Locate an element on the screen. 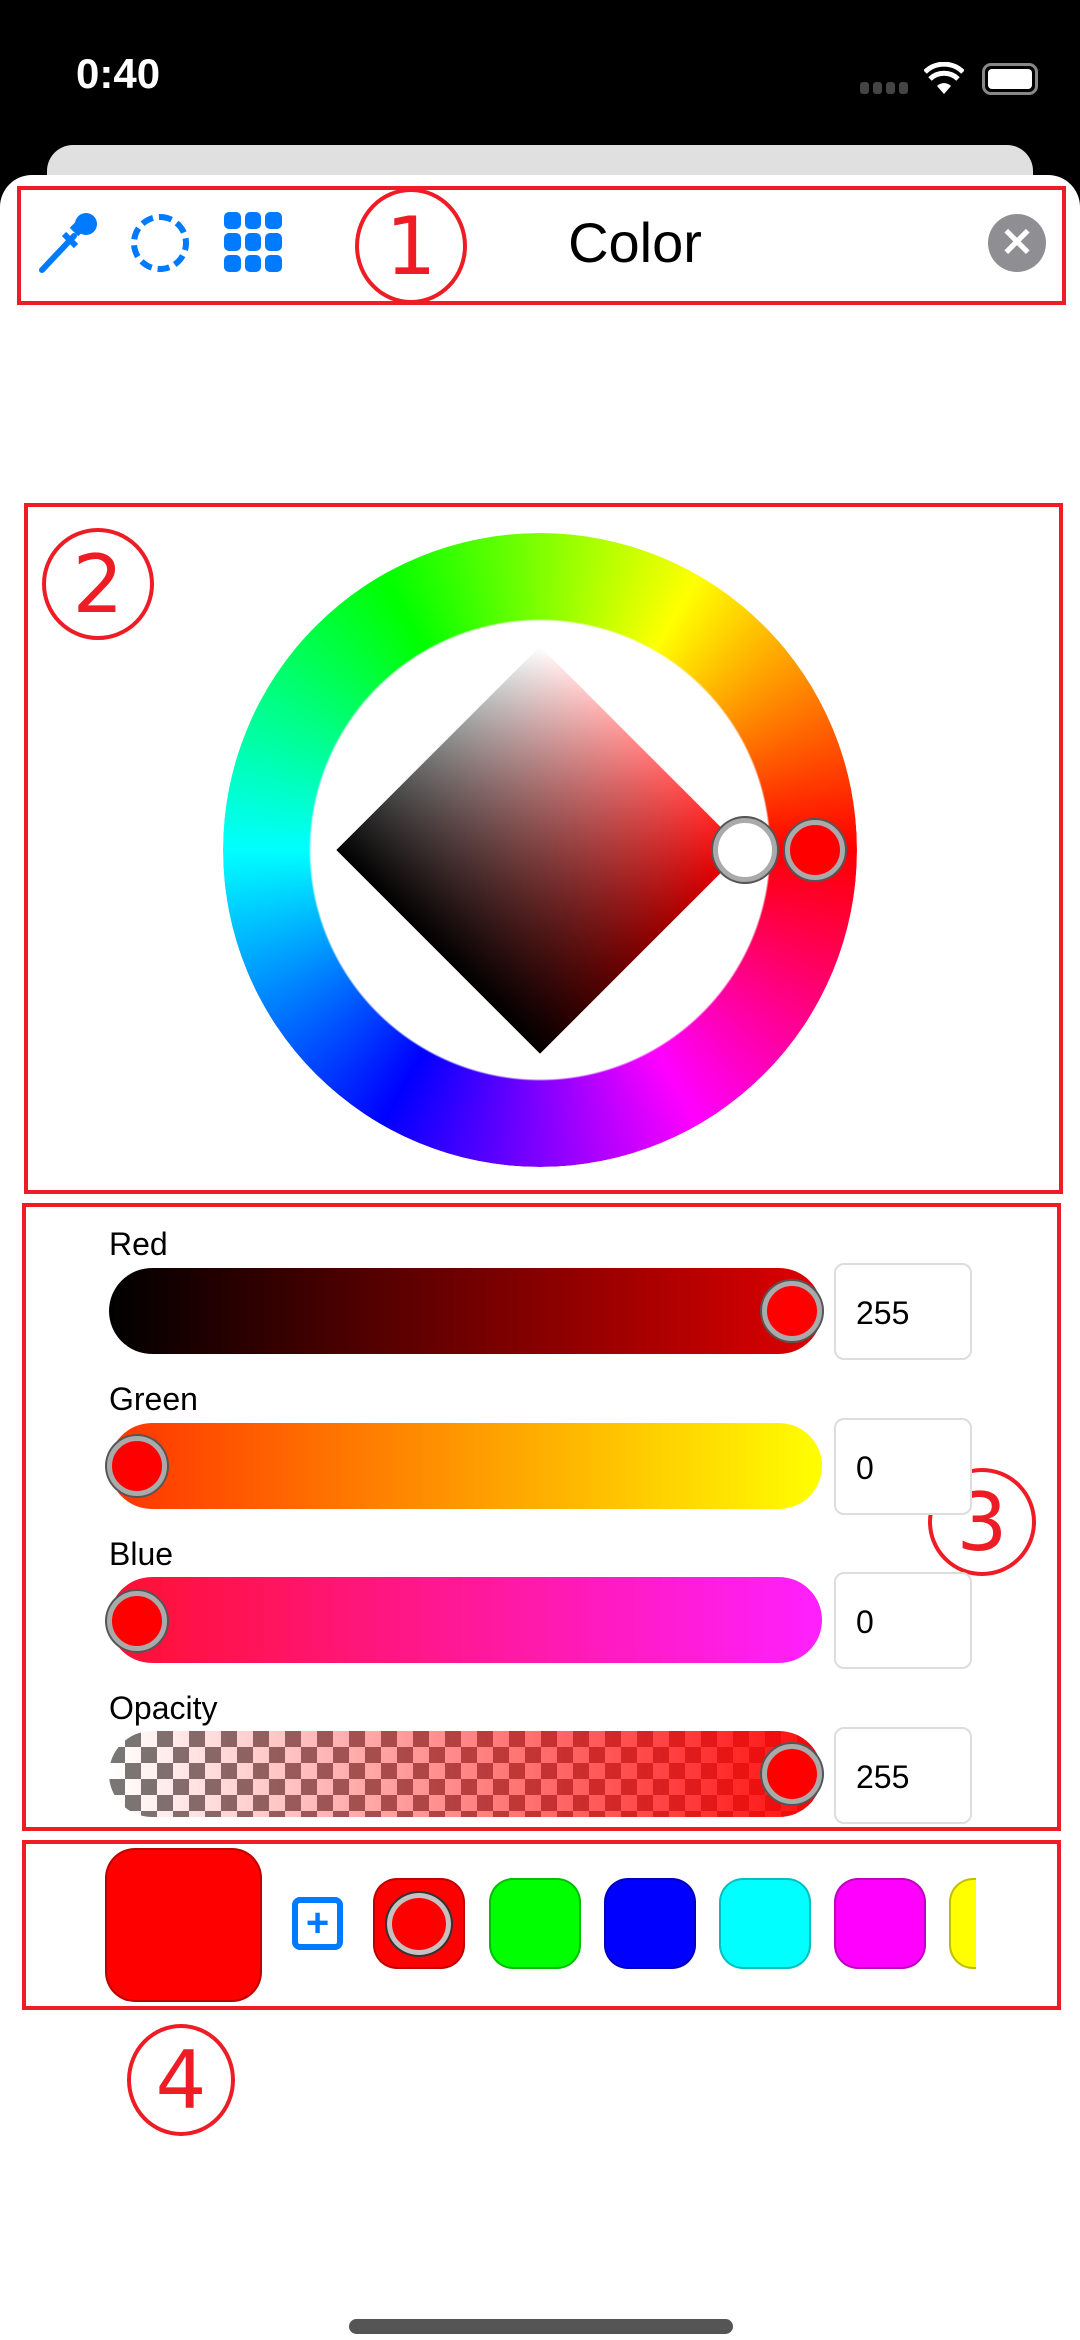  close-button: ✕ is located at coordinates (1017, 243).